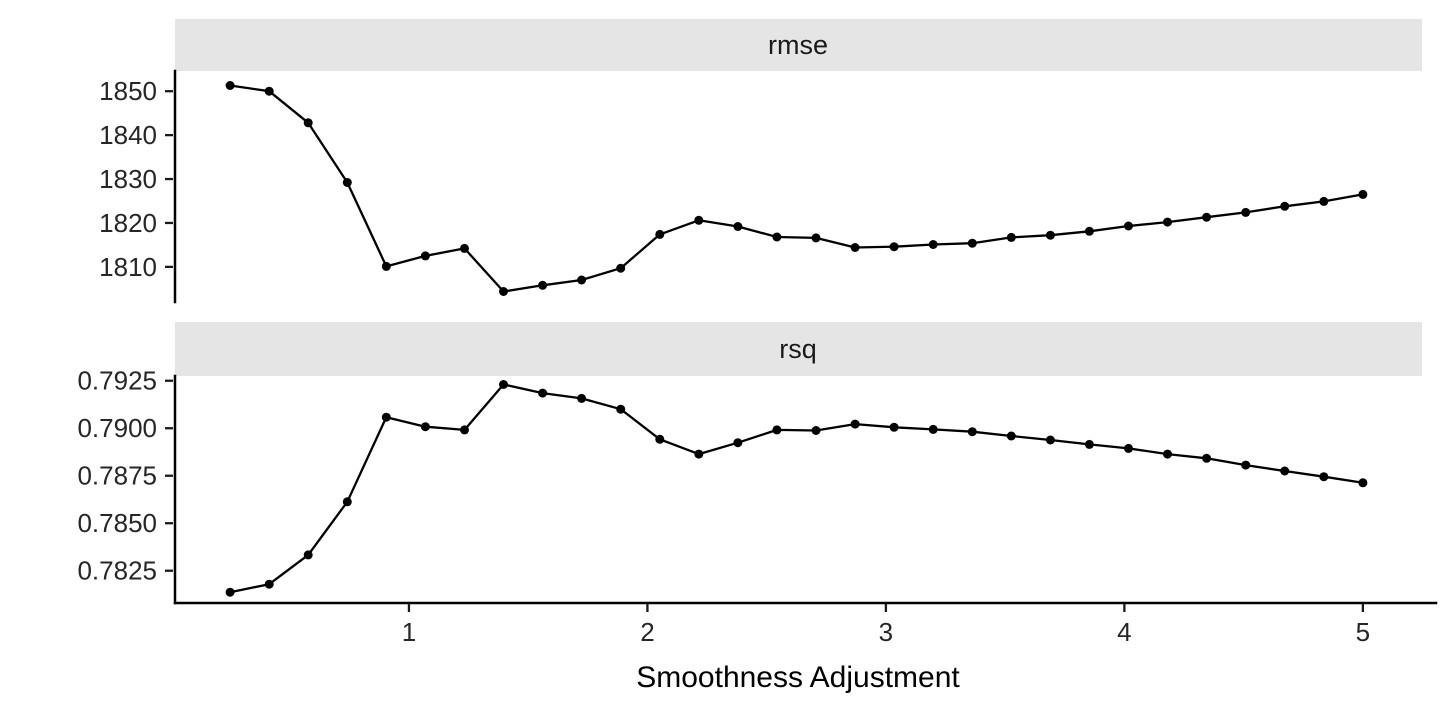  What do you see at coordinates (128, 91) in the screenshot?
I see `y-tick-label: 1850` at bounding box center [128, 91].